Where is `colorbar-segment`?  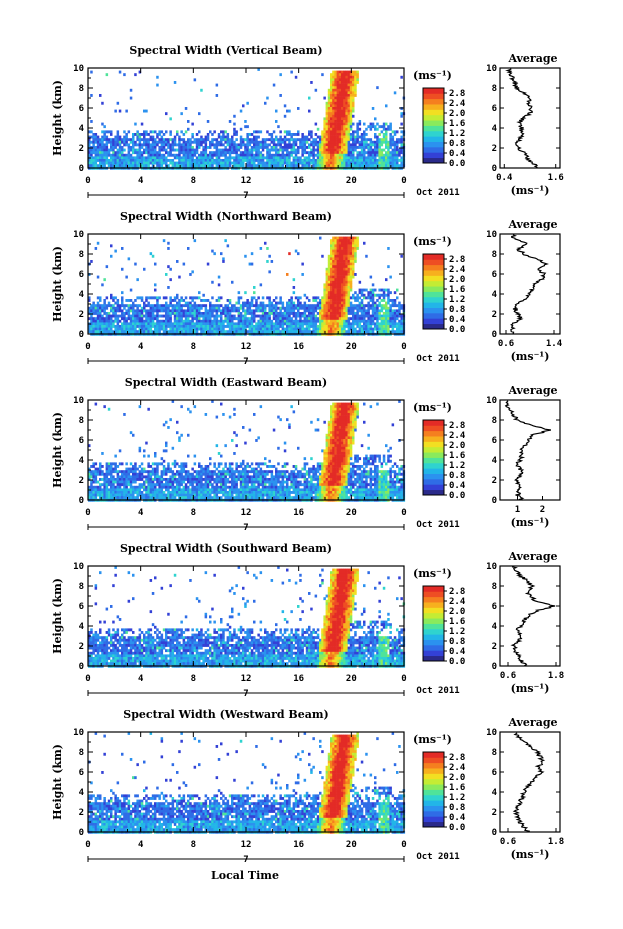 colorbar-segment is located at coordinates (433, 155).